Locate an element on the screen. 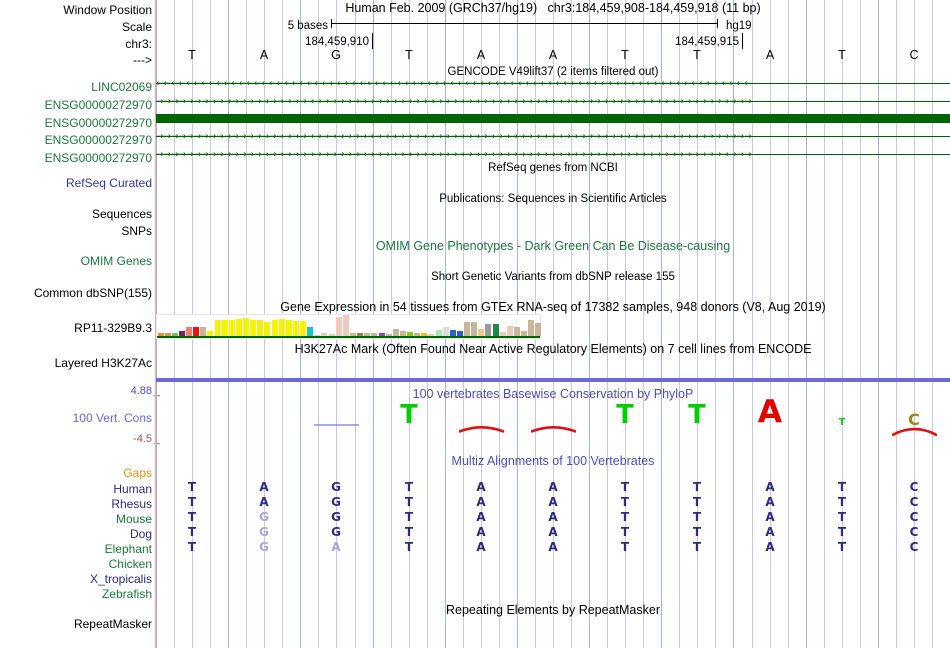  label-species-dog: Dog is located at coordinates (140, 534).